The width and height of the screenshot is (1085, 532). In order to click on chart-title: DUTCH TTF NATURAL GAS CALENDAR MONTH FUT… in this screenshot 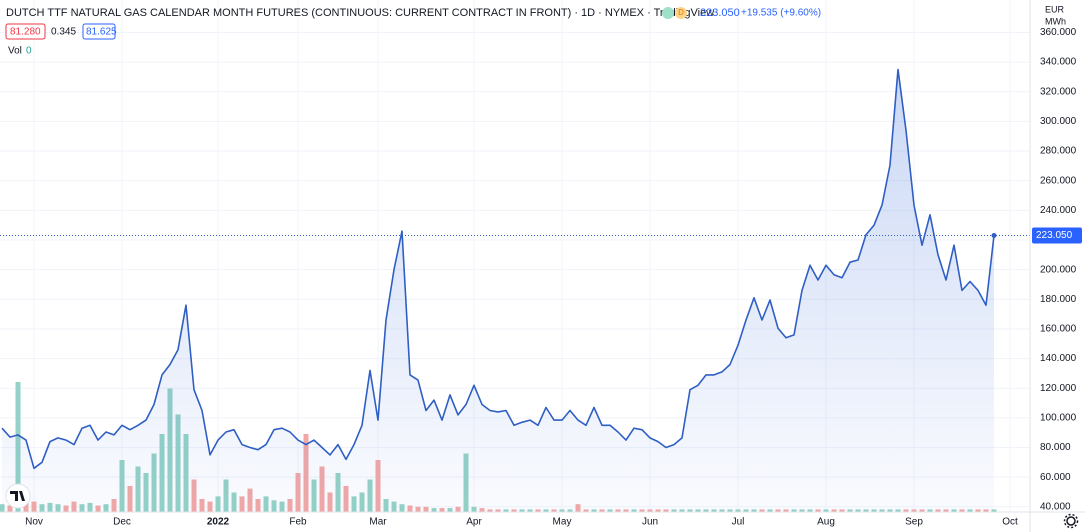, I will do `click(360, 13)`.